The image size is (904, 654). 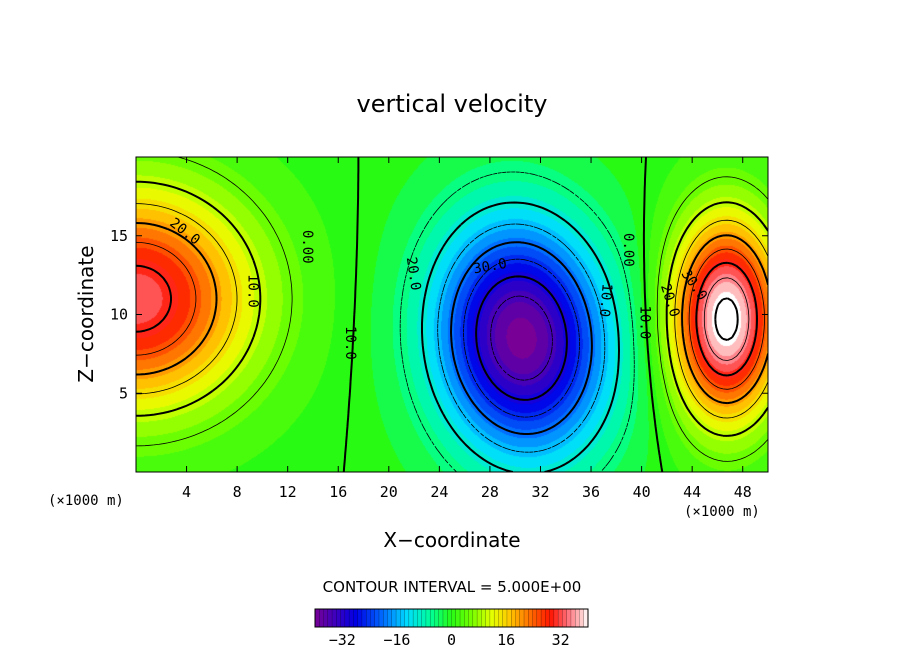 I want to click on contour-label-6: 10.0, so click(x=605, y=300).